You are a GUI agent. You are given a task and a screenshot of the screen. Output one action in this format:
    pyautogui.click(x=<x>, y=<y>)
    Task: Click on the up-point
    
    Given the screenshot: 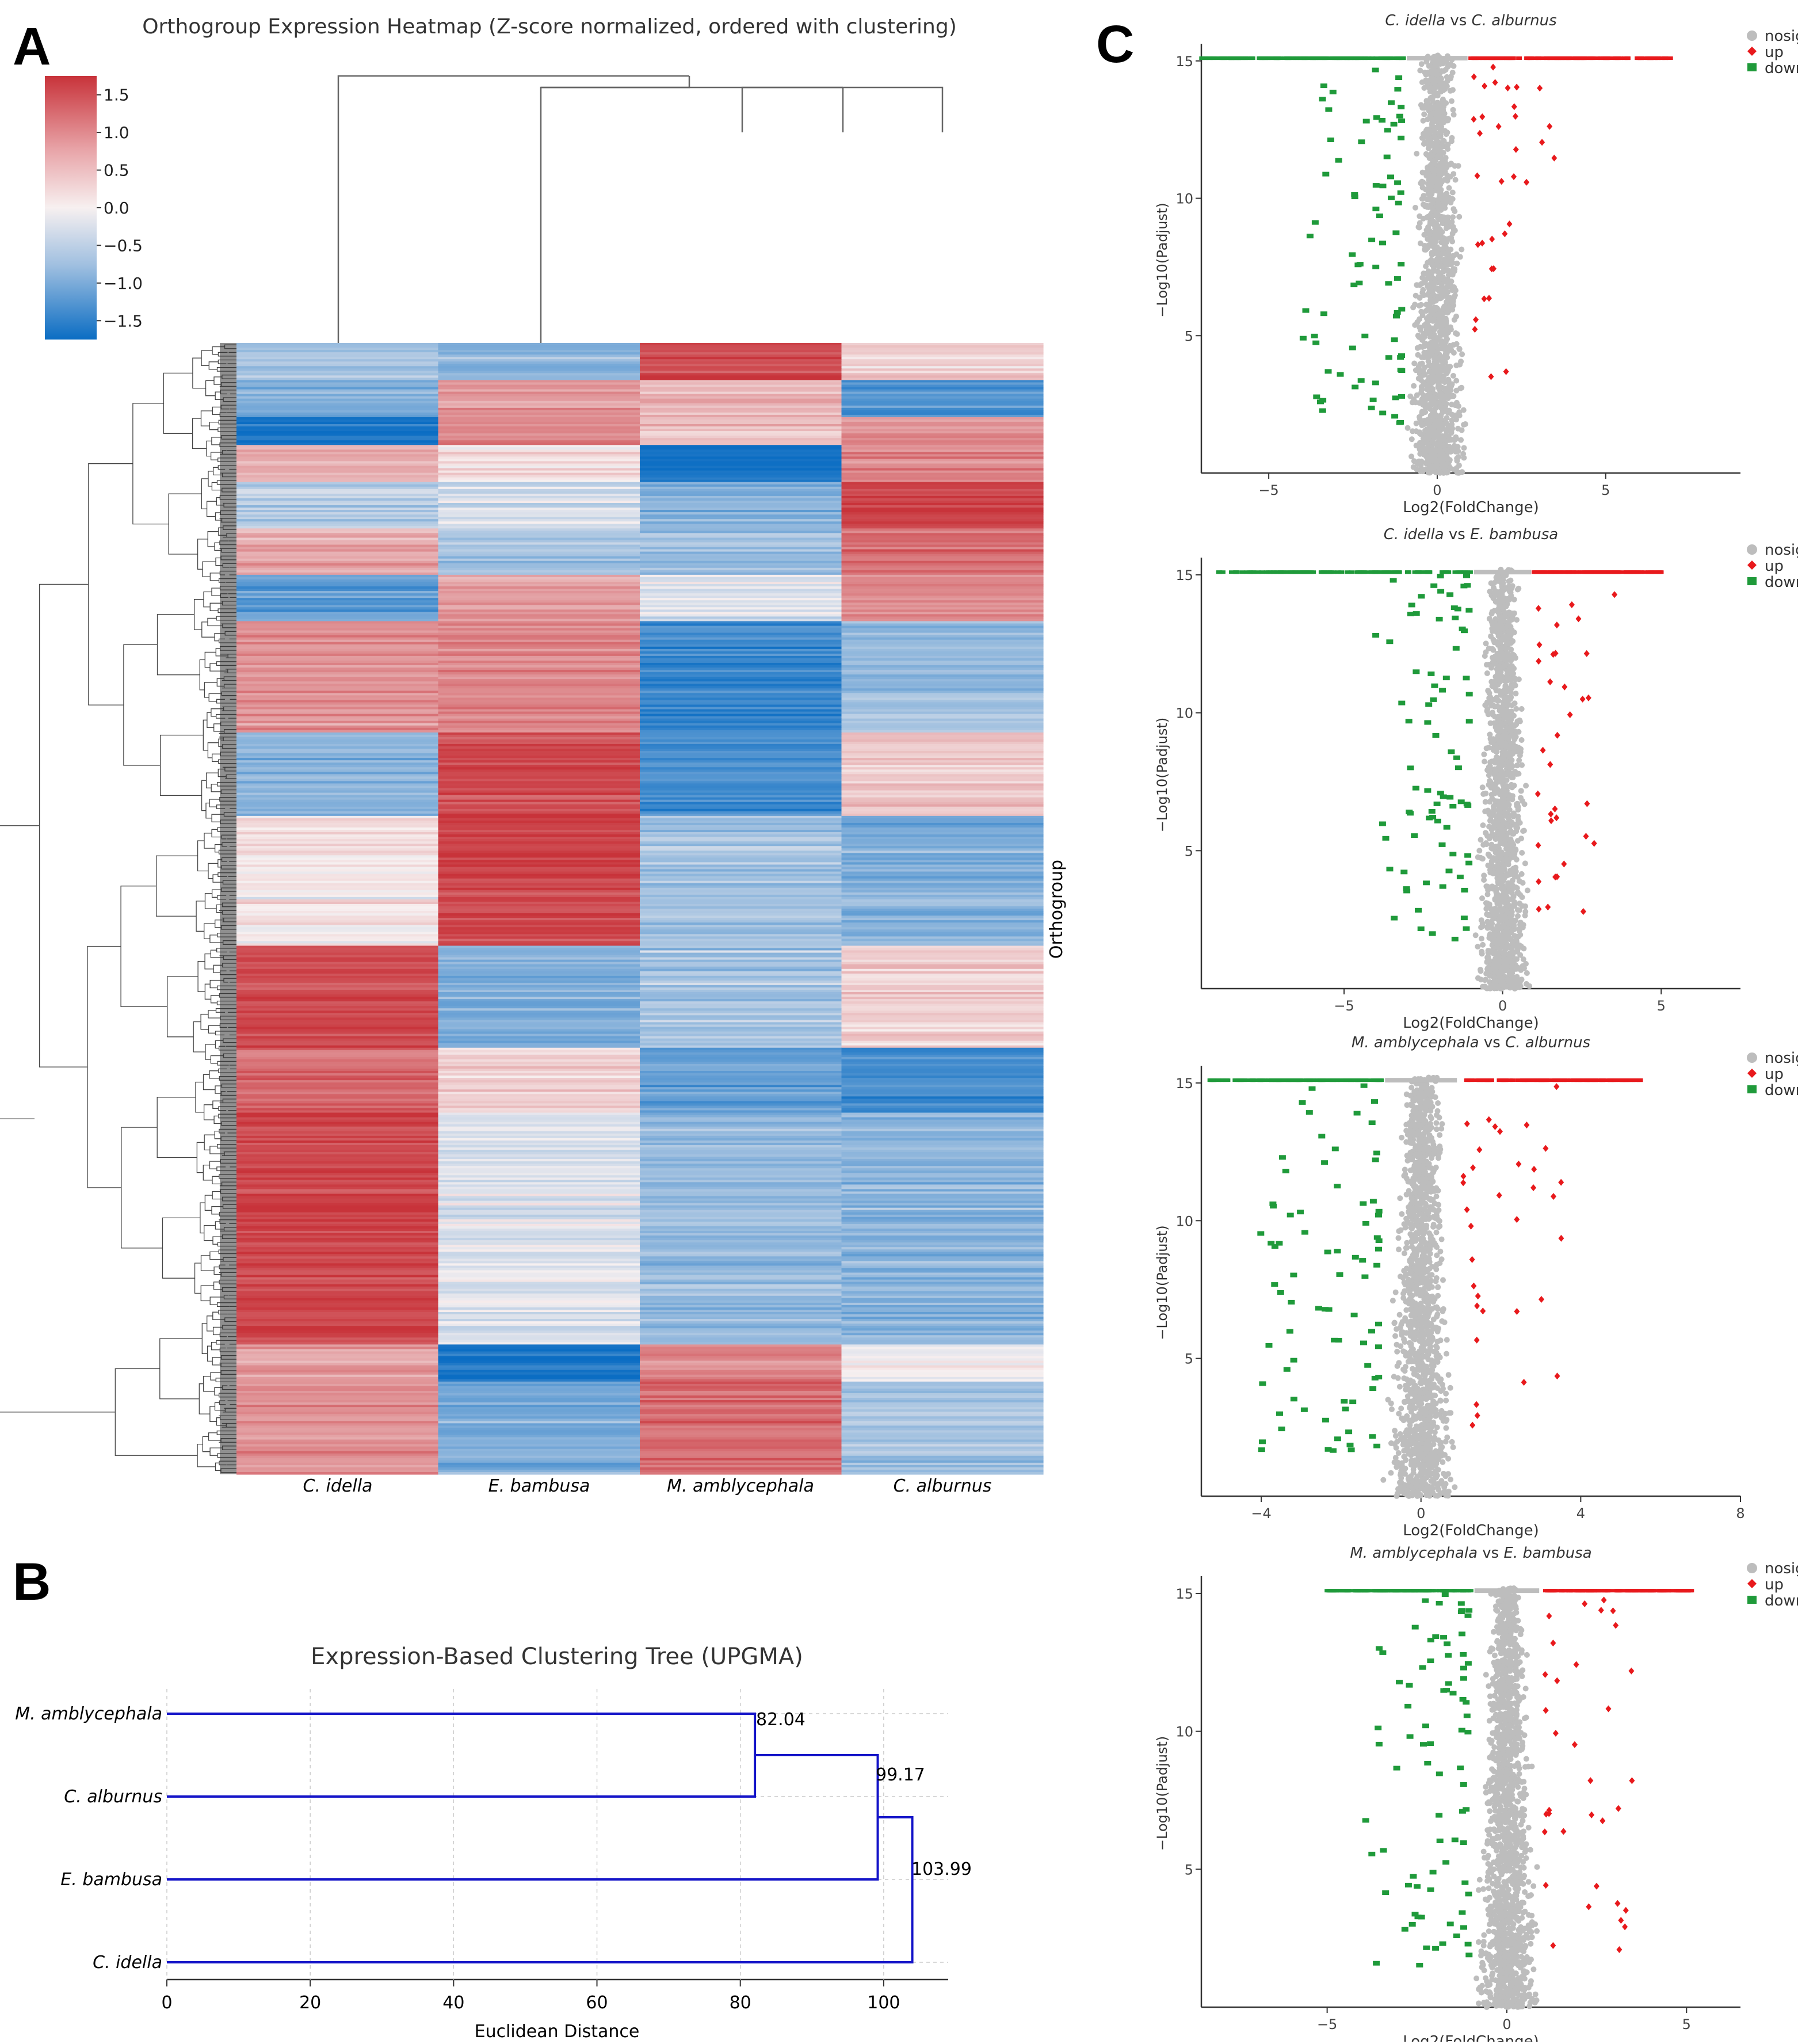 What is the action you would take?
    pyautogui.click(x=1478, y=244)
    